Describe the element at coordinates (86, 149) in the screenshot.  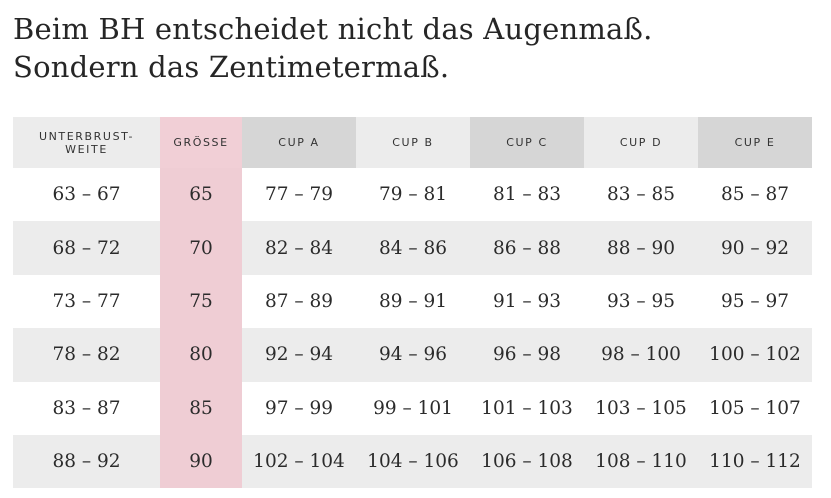
I see `header-underbust-line-2: WEITE` at that location.